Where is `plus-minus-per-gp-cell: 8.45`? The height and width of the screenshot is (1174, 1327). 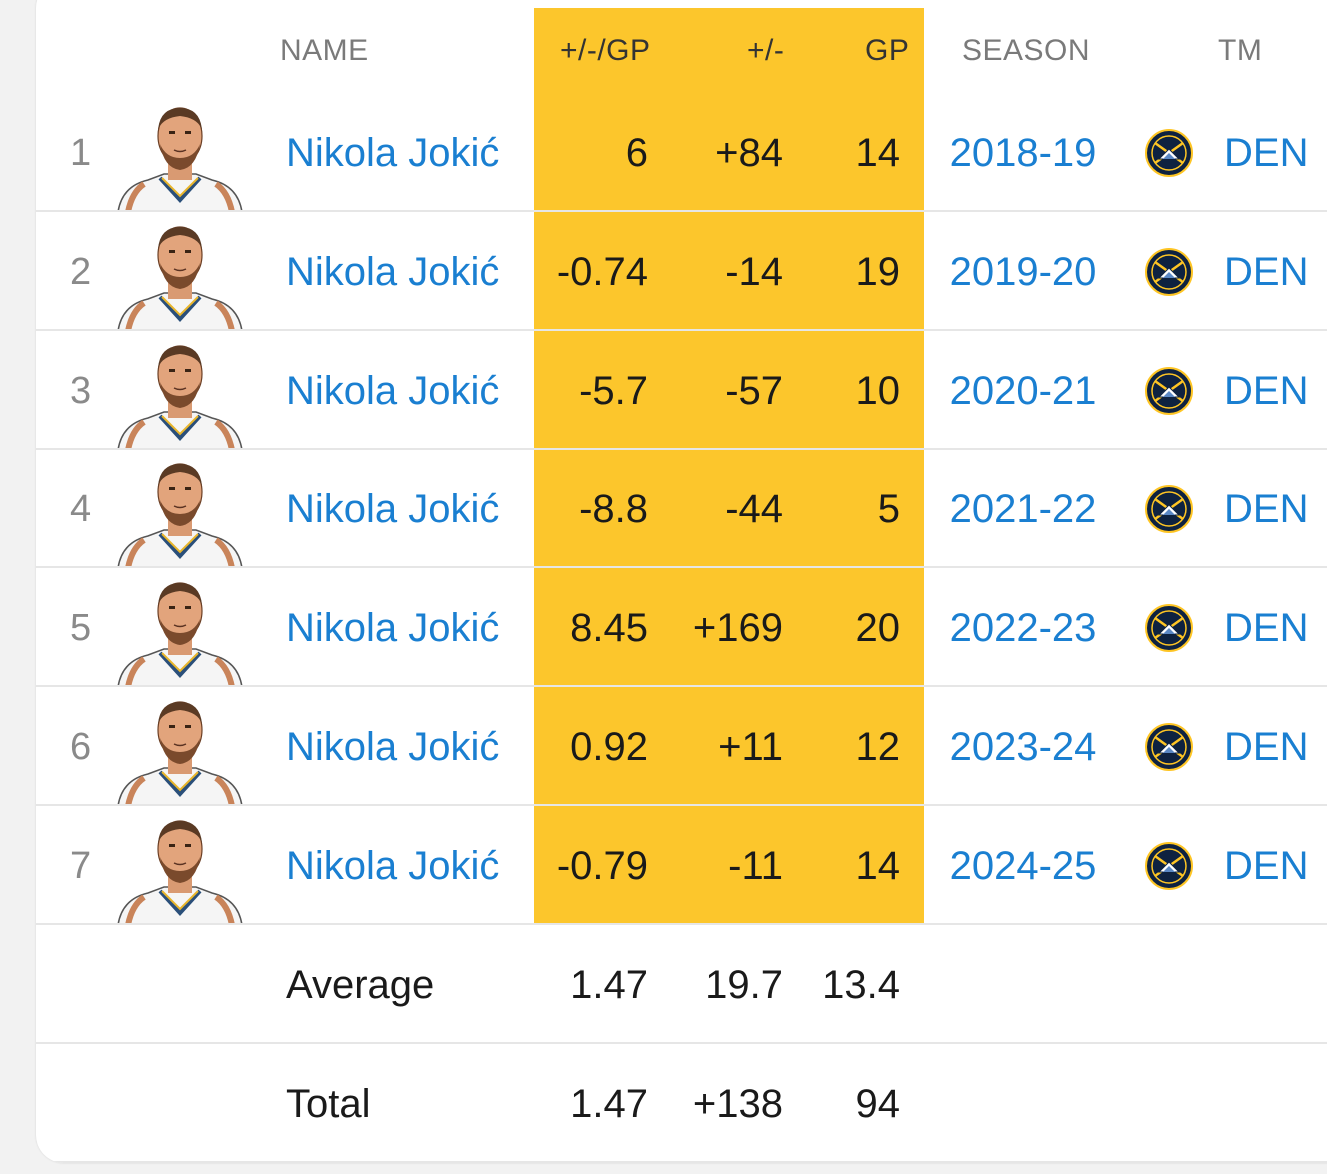 plus-minus-per-gp-cell: 8.45 is located at coordinates (609, 628).